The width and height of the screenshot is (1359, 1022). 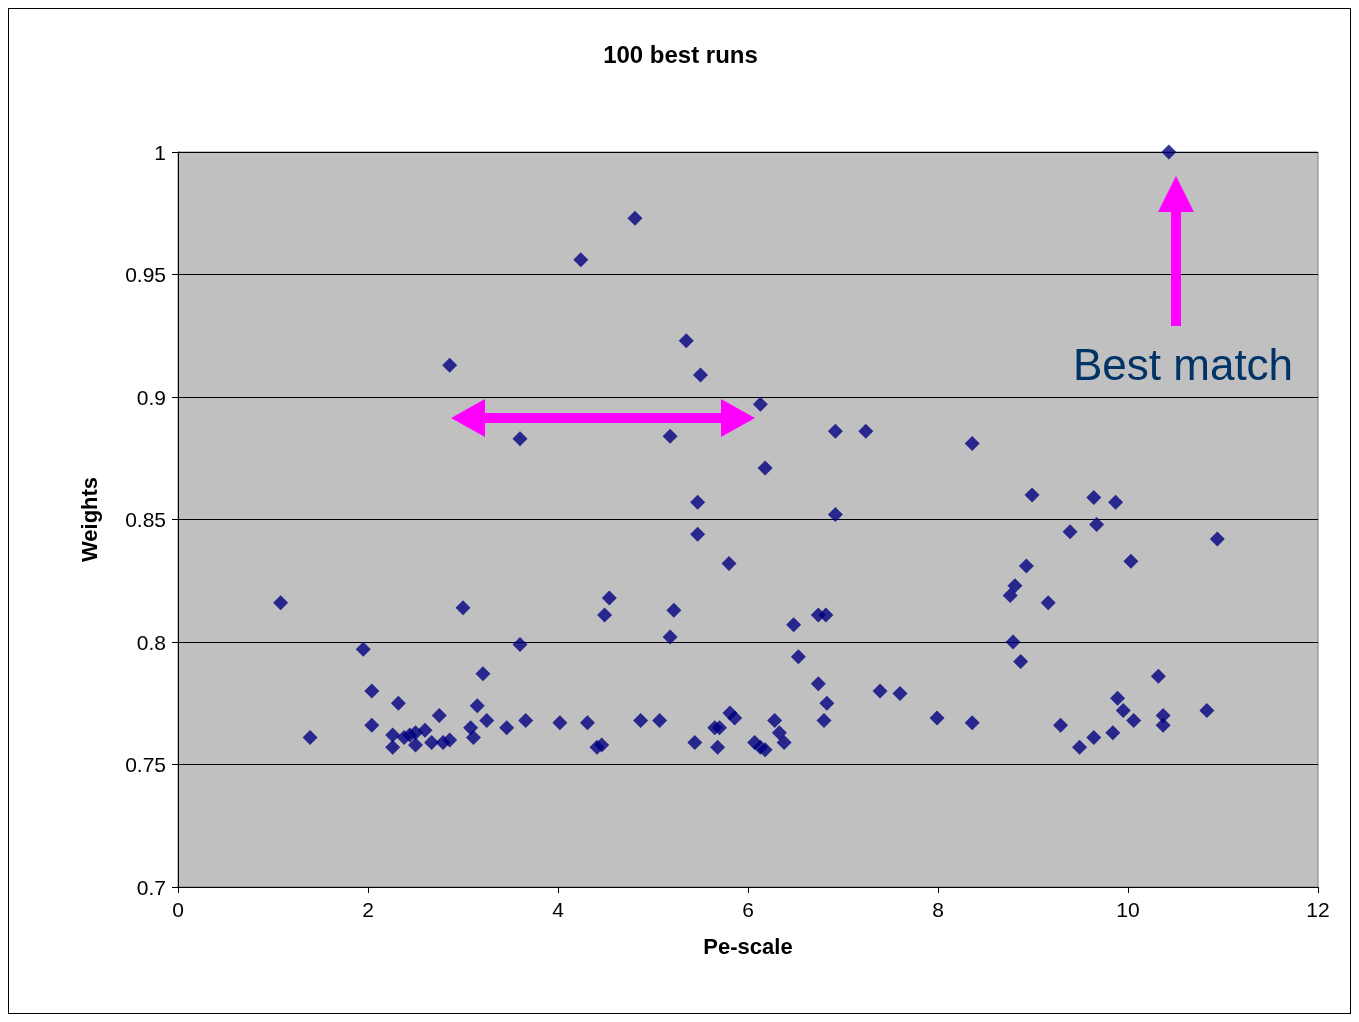 What do you see at coordinates (558, 909) in the screenshot?
I see `x-tick-label: 4` at bounding box center [558, 909].